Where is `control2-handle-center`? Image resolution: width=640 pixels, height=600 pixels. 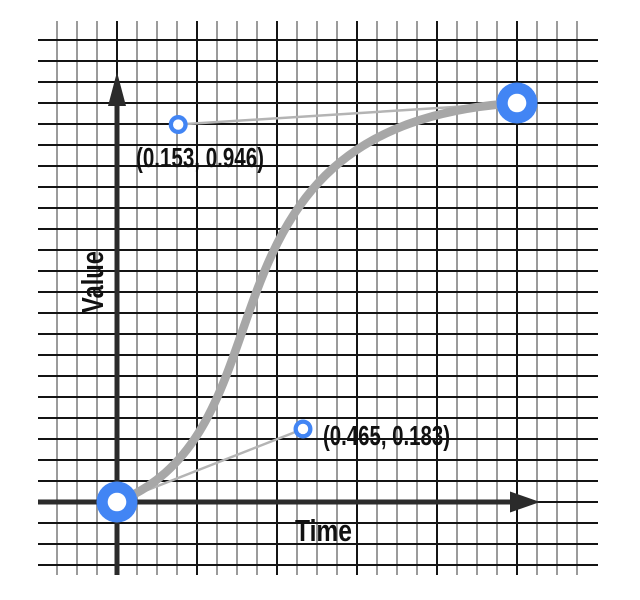 control2-handle-center is located at coordinates (178, 124).